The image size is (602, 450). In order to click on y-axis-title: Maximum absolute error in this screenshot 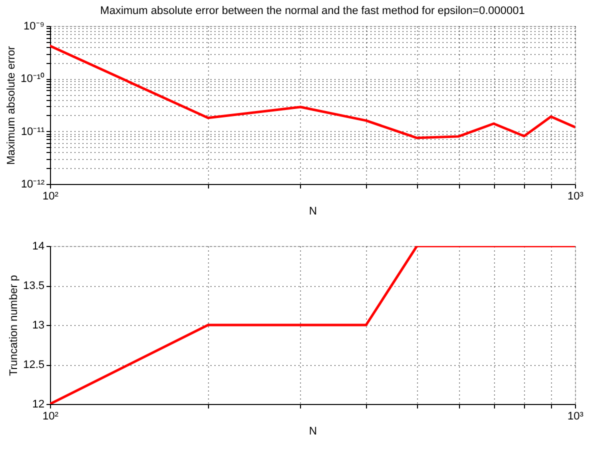, I will do `click(12, 105)`.